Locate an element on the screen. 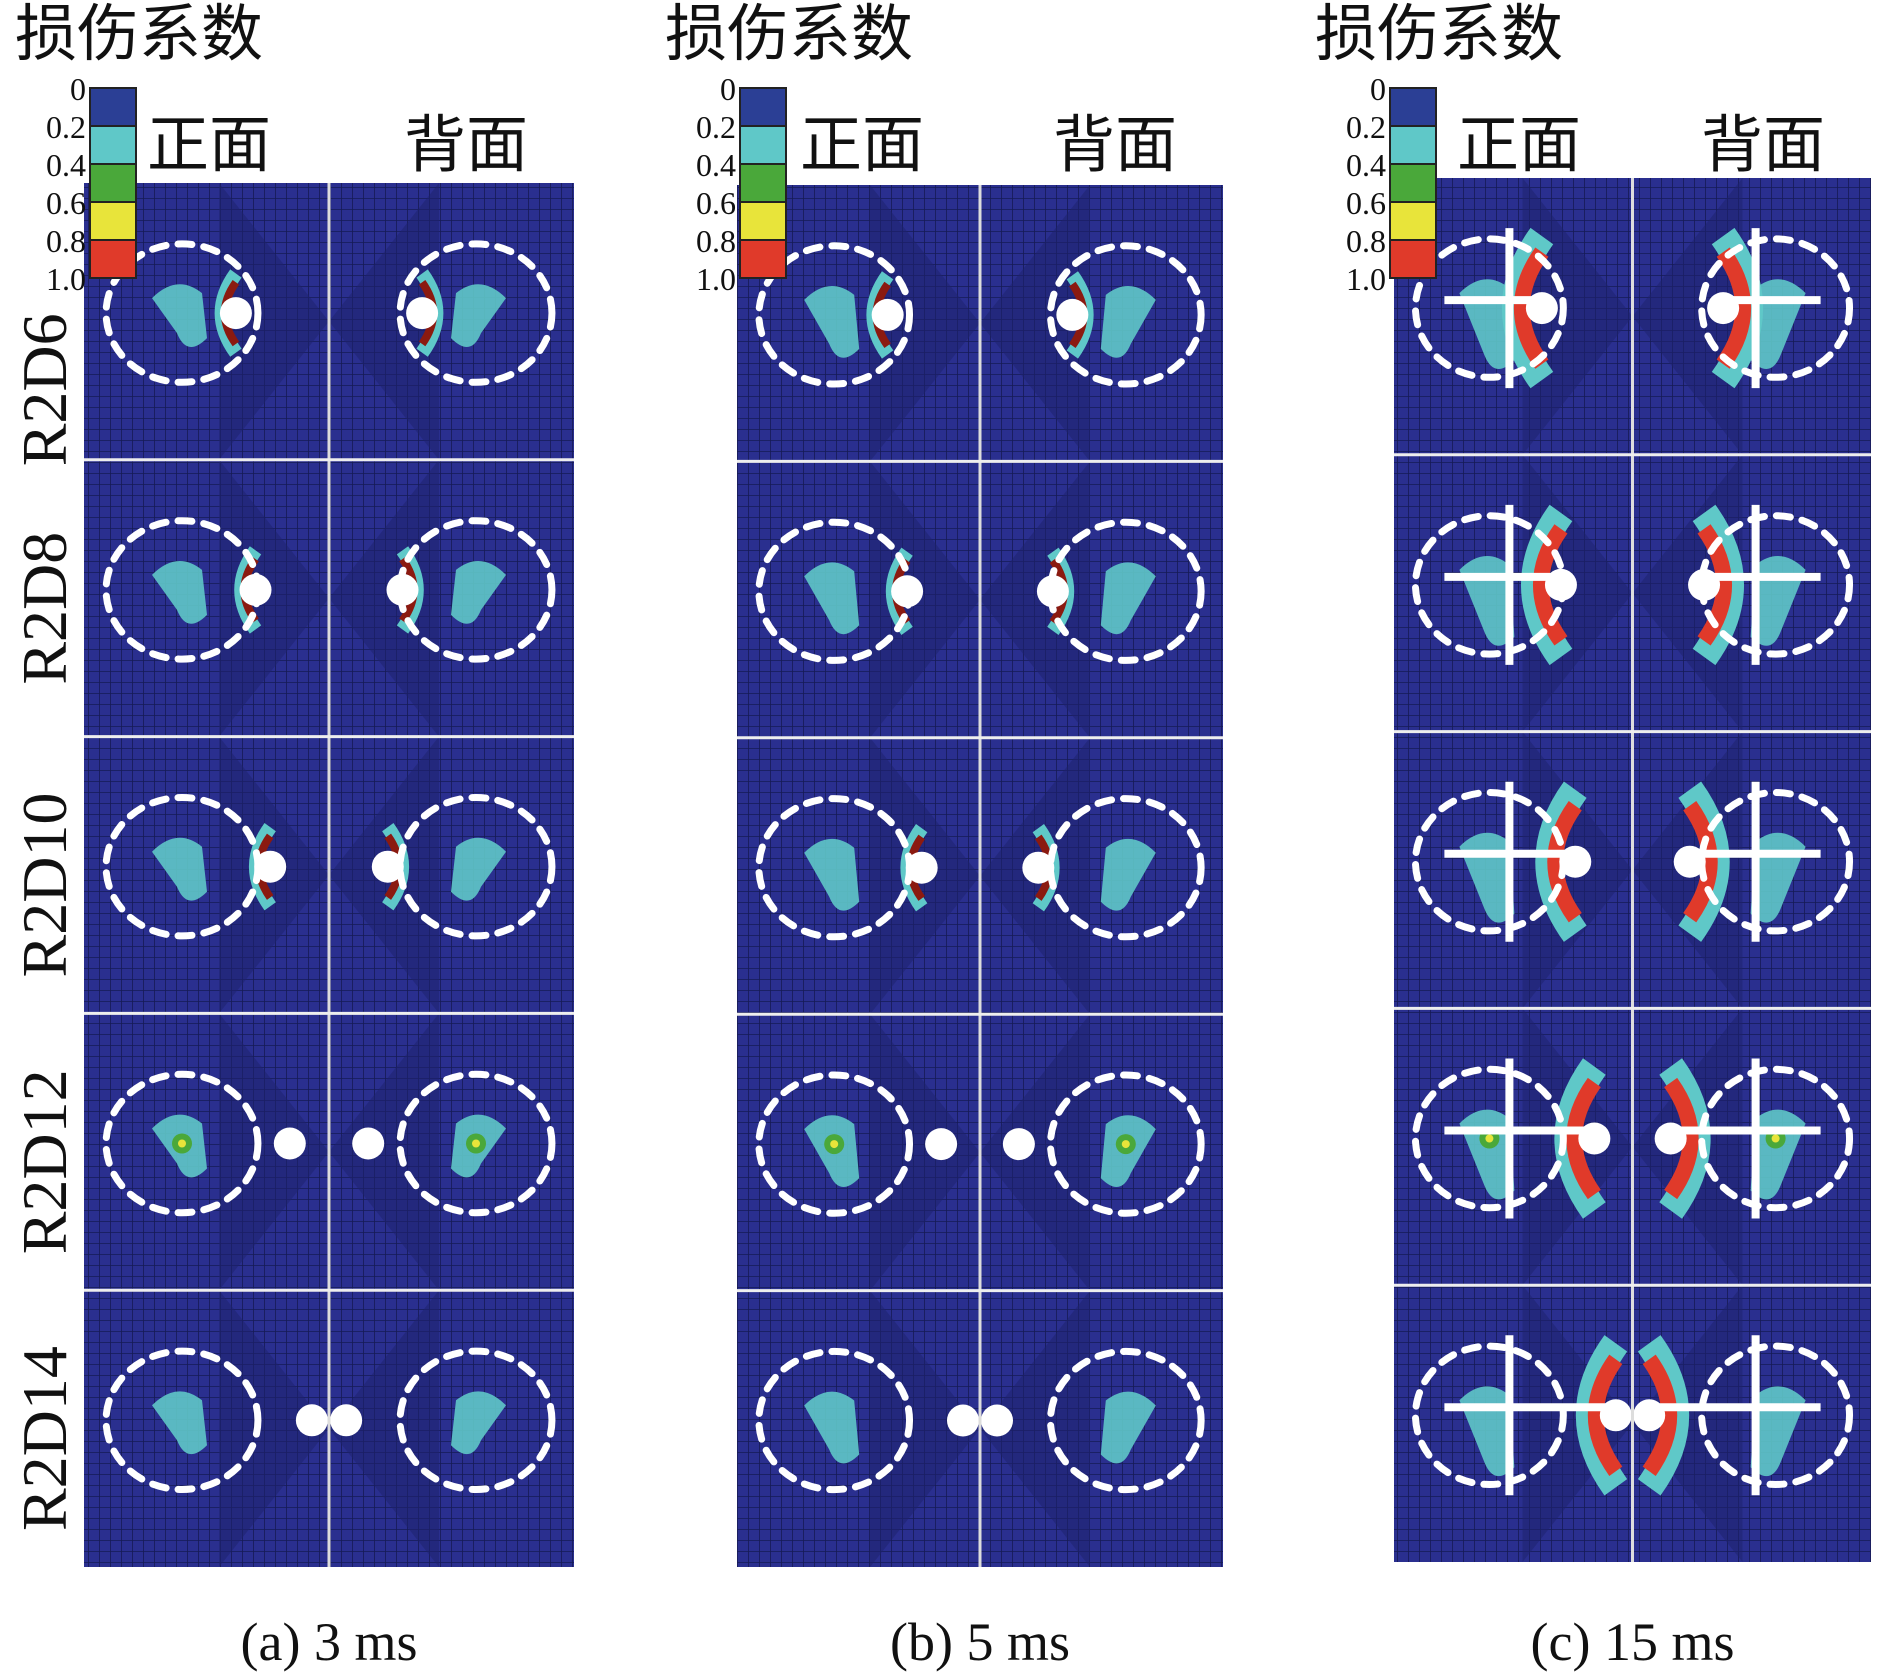 This screenshot has height=1676, width=1890. row-label: R2D10 is located at coordinates (44, 885).